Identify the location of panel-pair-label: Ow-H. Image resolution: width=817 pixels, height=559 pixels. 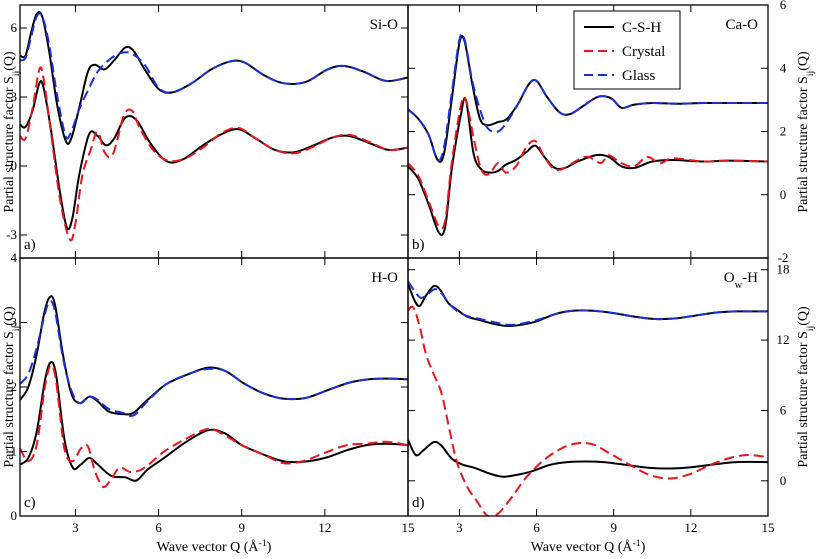
(741, 280).